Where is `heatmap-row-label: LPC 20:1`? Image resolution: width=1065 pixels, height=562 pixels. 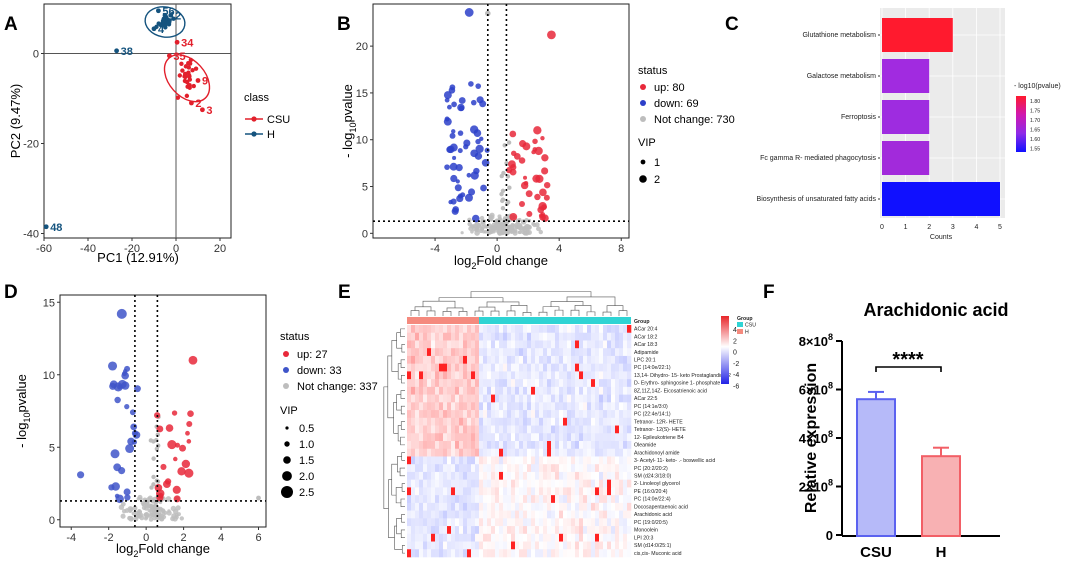
heatmap-row-label: LPC 20:1 is located at coordinates (645, 361).